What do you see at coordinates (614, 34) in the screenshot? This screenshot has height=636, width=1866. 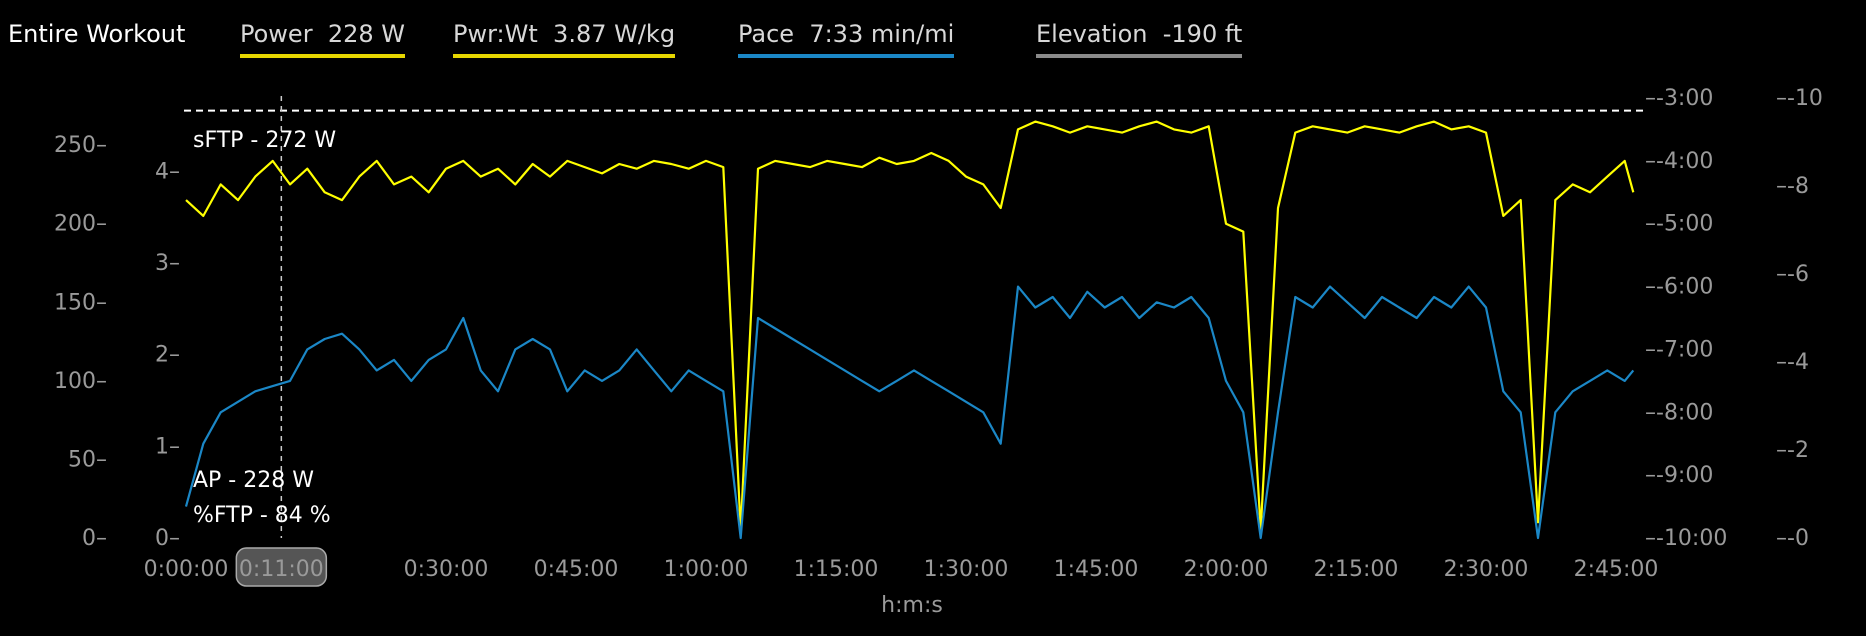 I see `pwr-wt-metric-value: 3.87 W/kg` at bounding box center [614, 34].